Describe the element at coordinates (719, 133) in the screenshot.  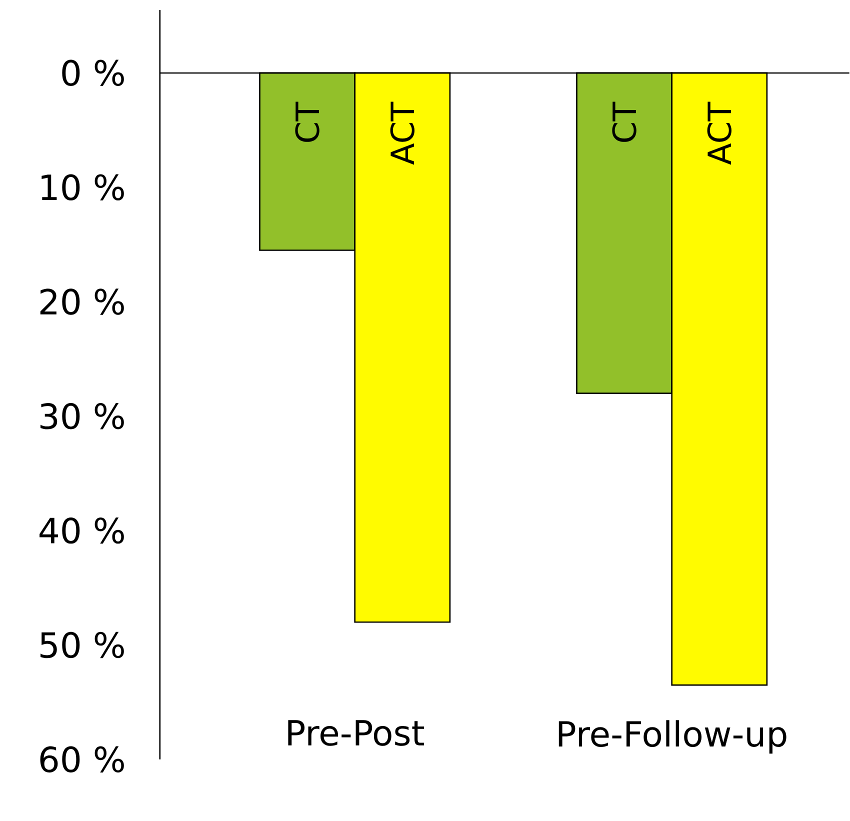
I see `text: ACT` at that location.